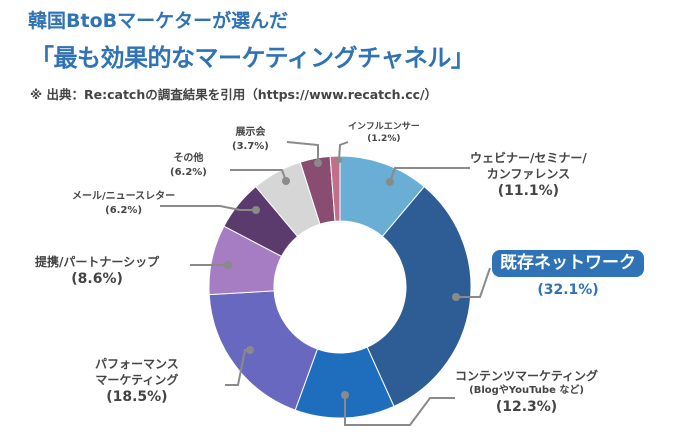  I want to click on label-existing-network: 既存ネットワーク (32.1%), so click(568, 275).